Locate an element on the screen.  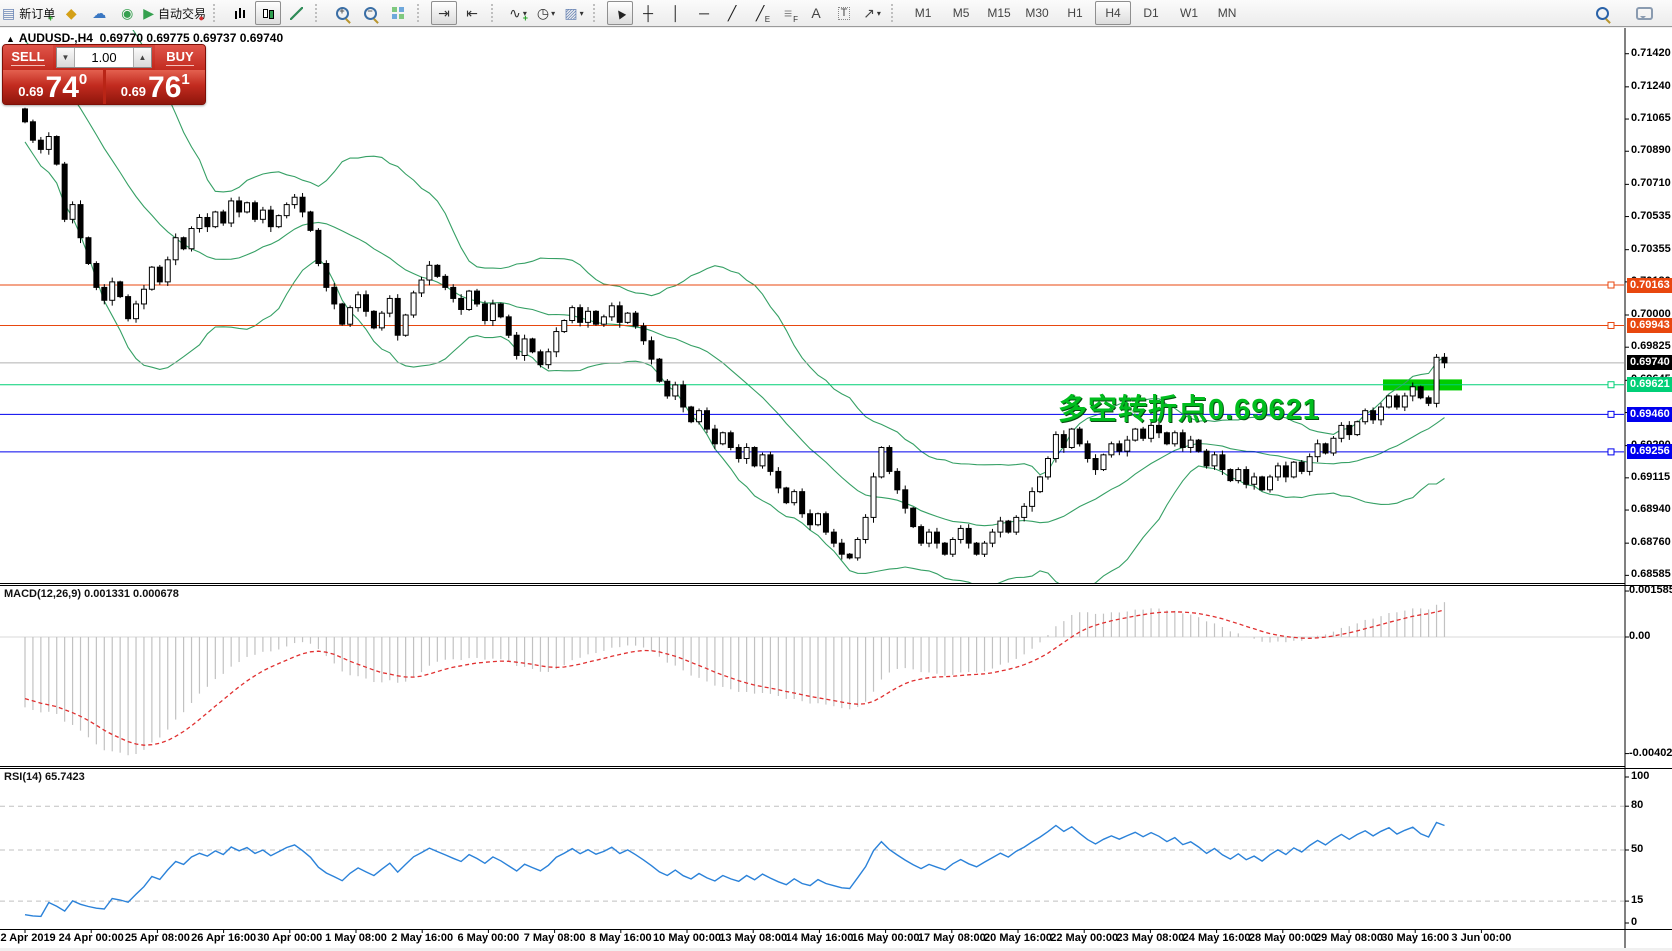
channel-button: ╱ E is located at coordinates (763, 14).